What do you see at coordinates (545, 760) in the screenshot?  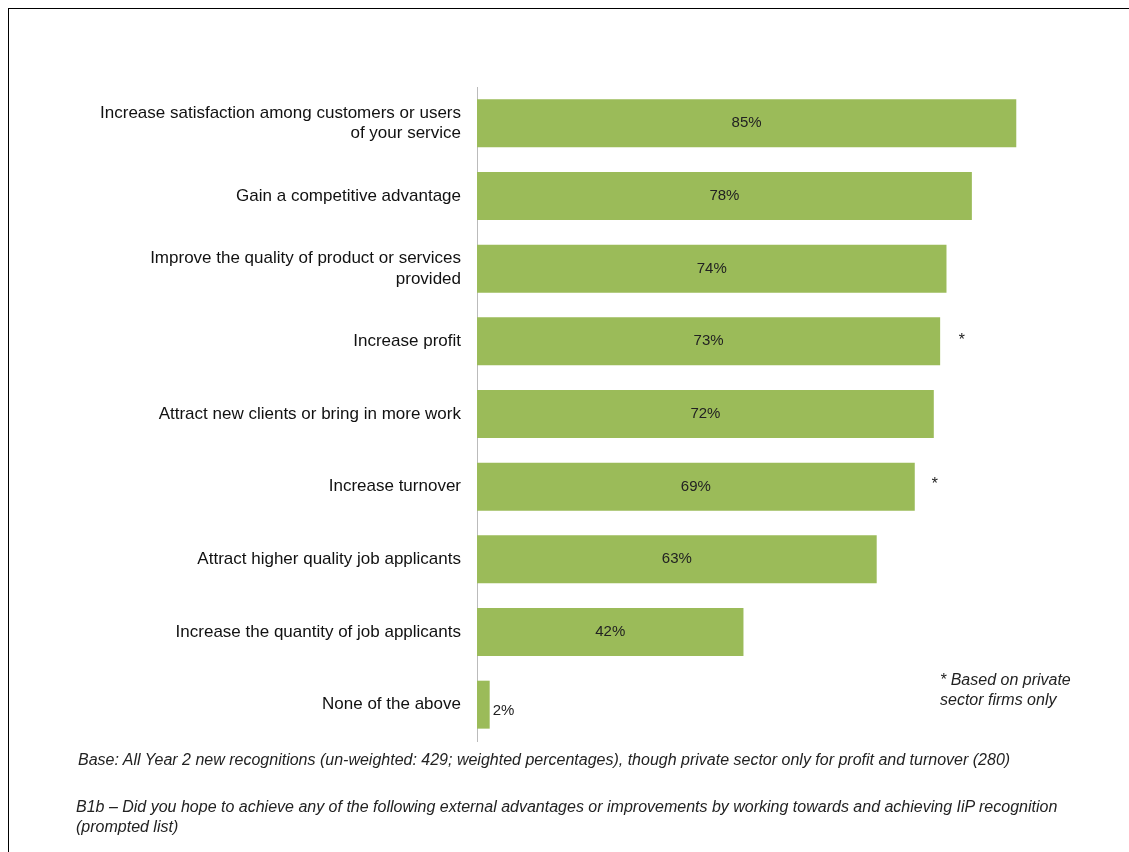 I see `text: Base: All Year 2 new recognitions (un-weighted: 429; weighted percentages), though private sector only for profit and turnover (280)` at bounding box center [545, 760].